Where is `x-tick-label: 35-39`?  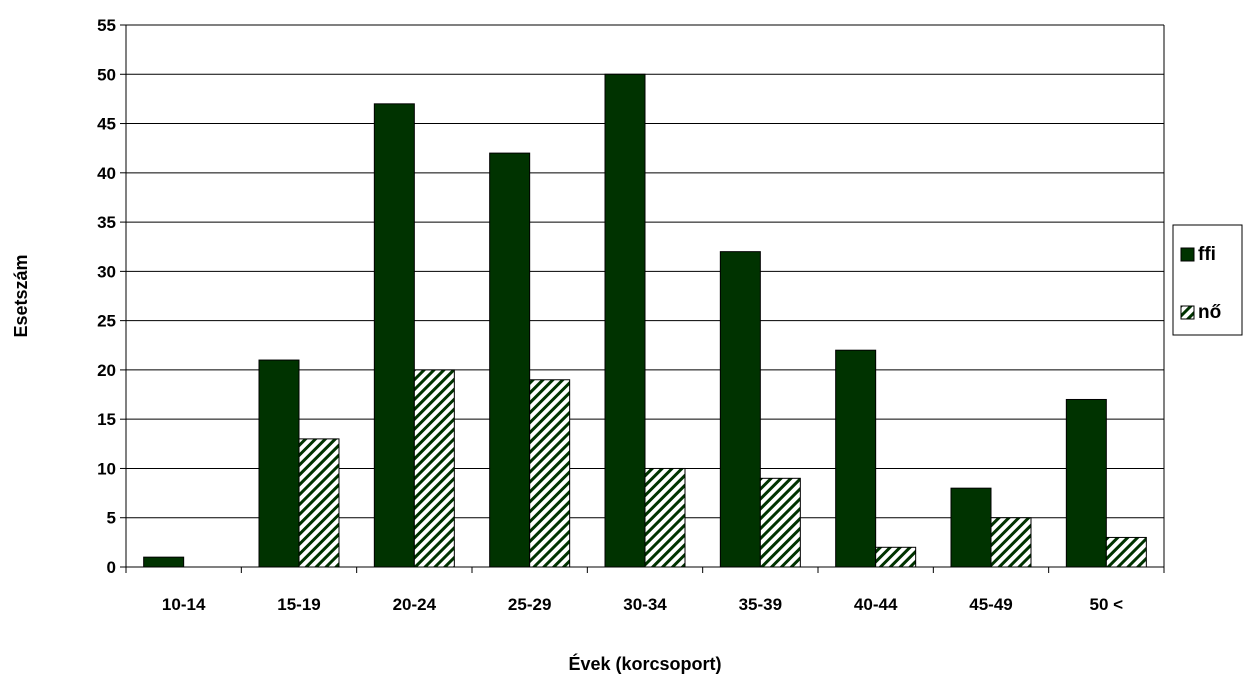 x-tick-label: 35-39 is located at coordinates (760, 604).